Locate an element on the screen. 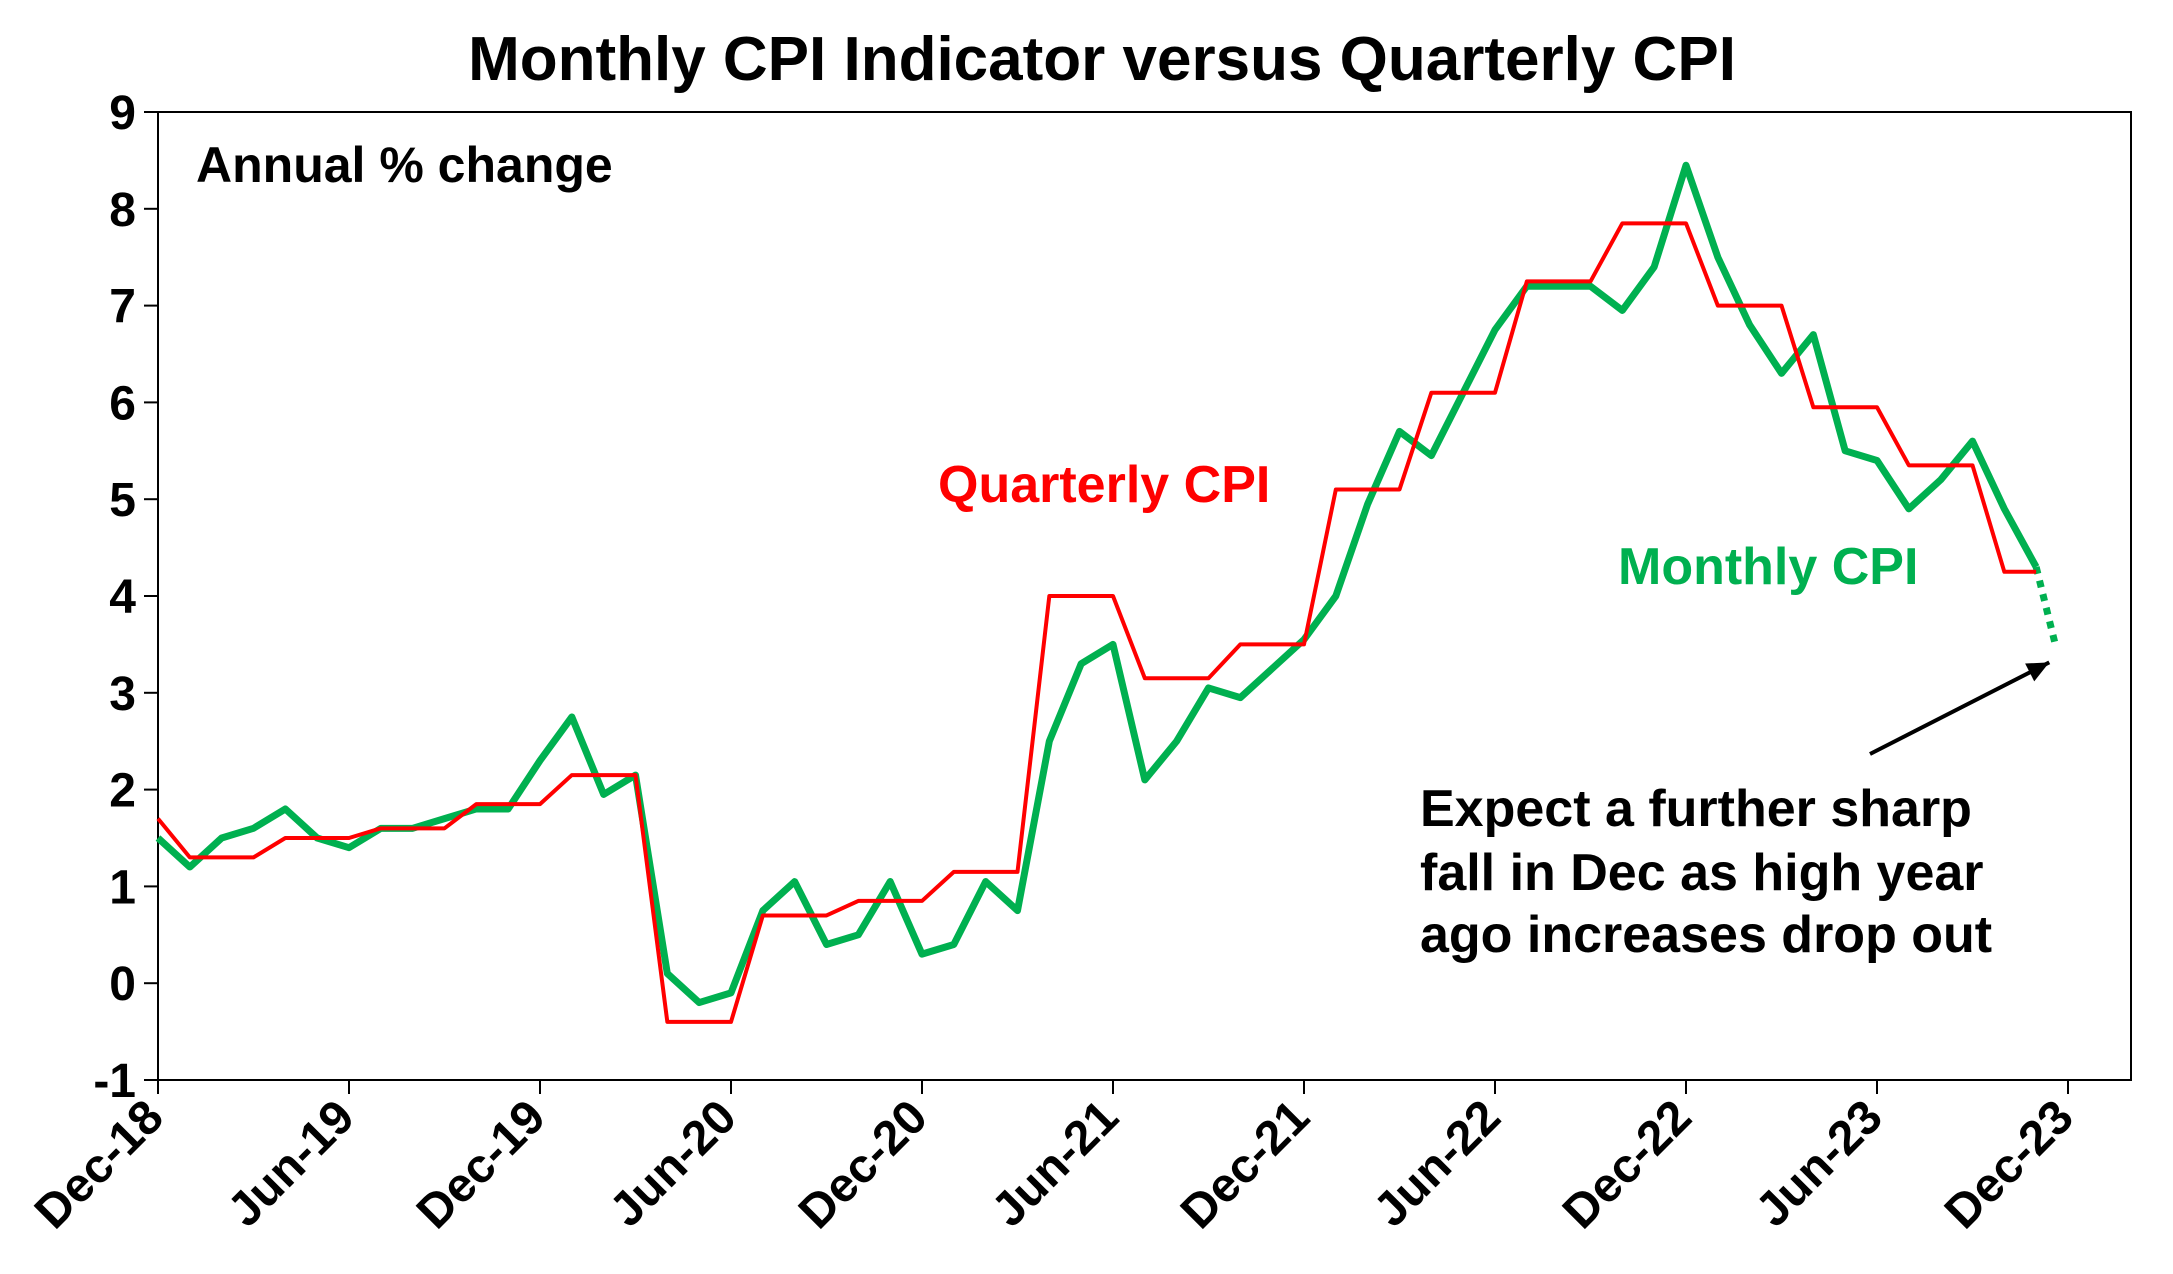  y-axis-label: Annual % change is located at coordinates (404, 165).